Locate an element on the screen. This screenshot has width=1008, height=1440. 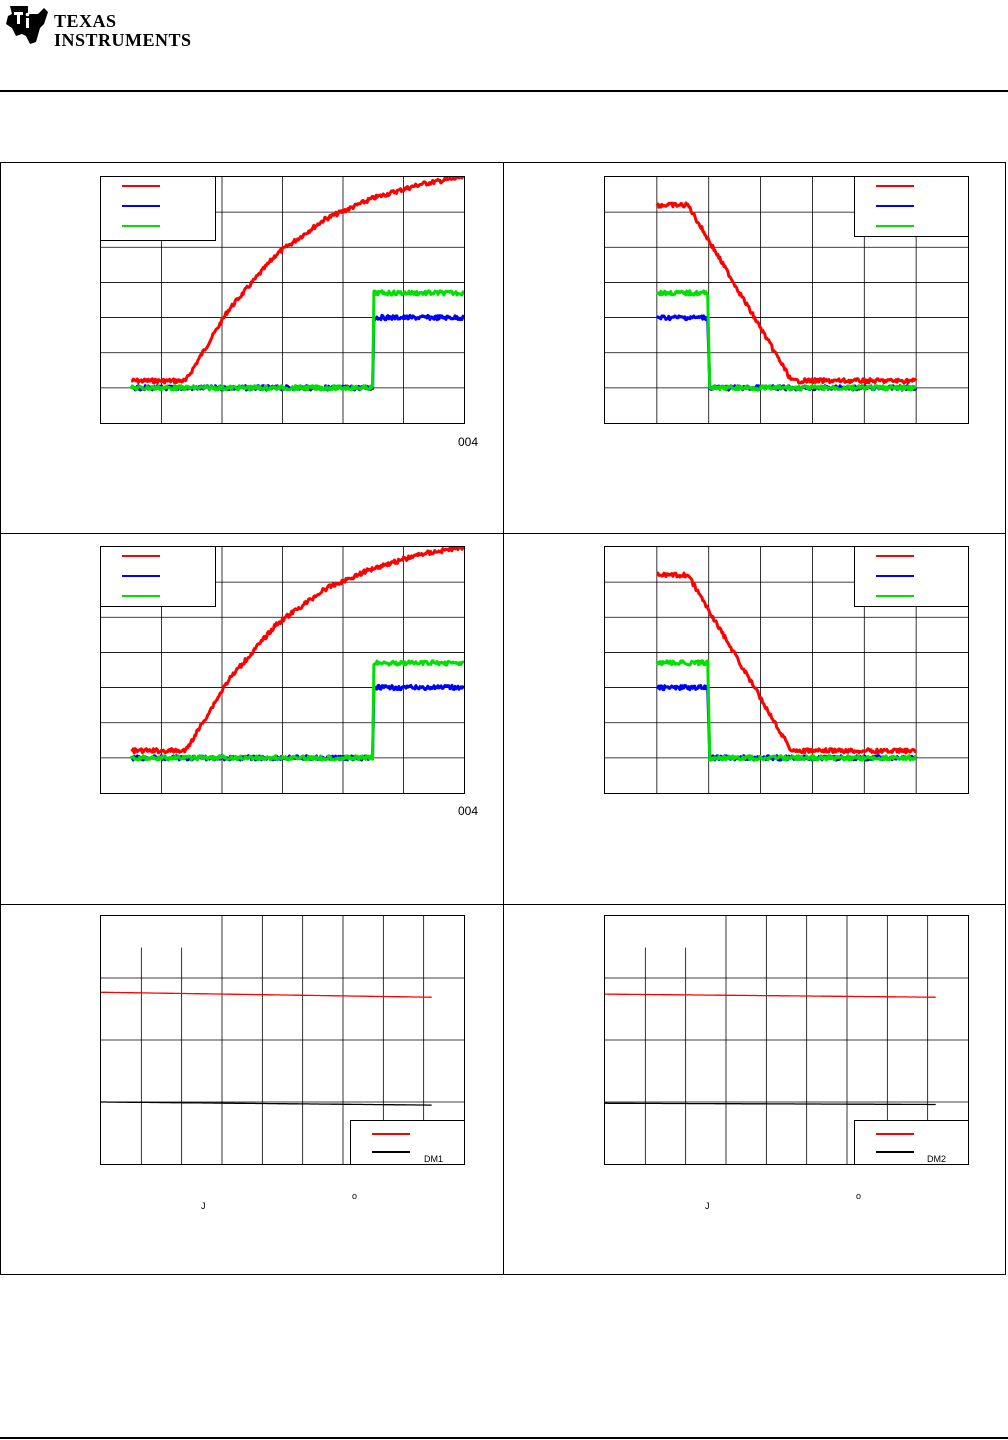
footer-rule is located at coordinates (504, 1438).